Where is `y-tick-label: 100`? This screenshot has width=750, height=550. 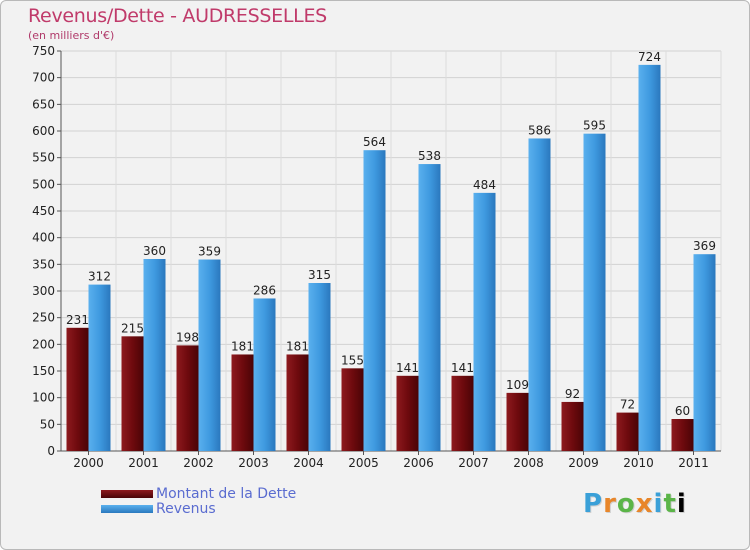 y-tick-label: 100 is located at coordinates (43, 398).